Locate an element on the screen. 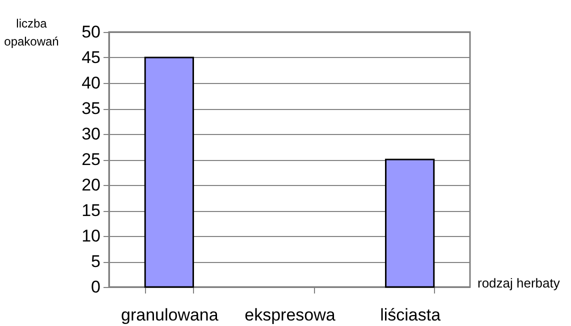 The image size is (571, 326). y-tick-label: 30 is located at coordinates (91, 134).